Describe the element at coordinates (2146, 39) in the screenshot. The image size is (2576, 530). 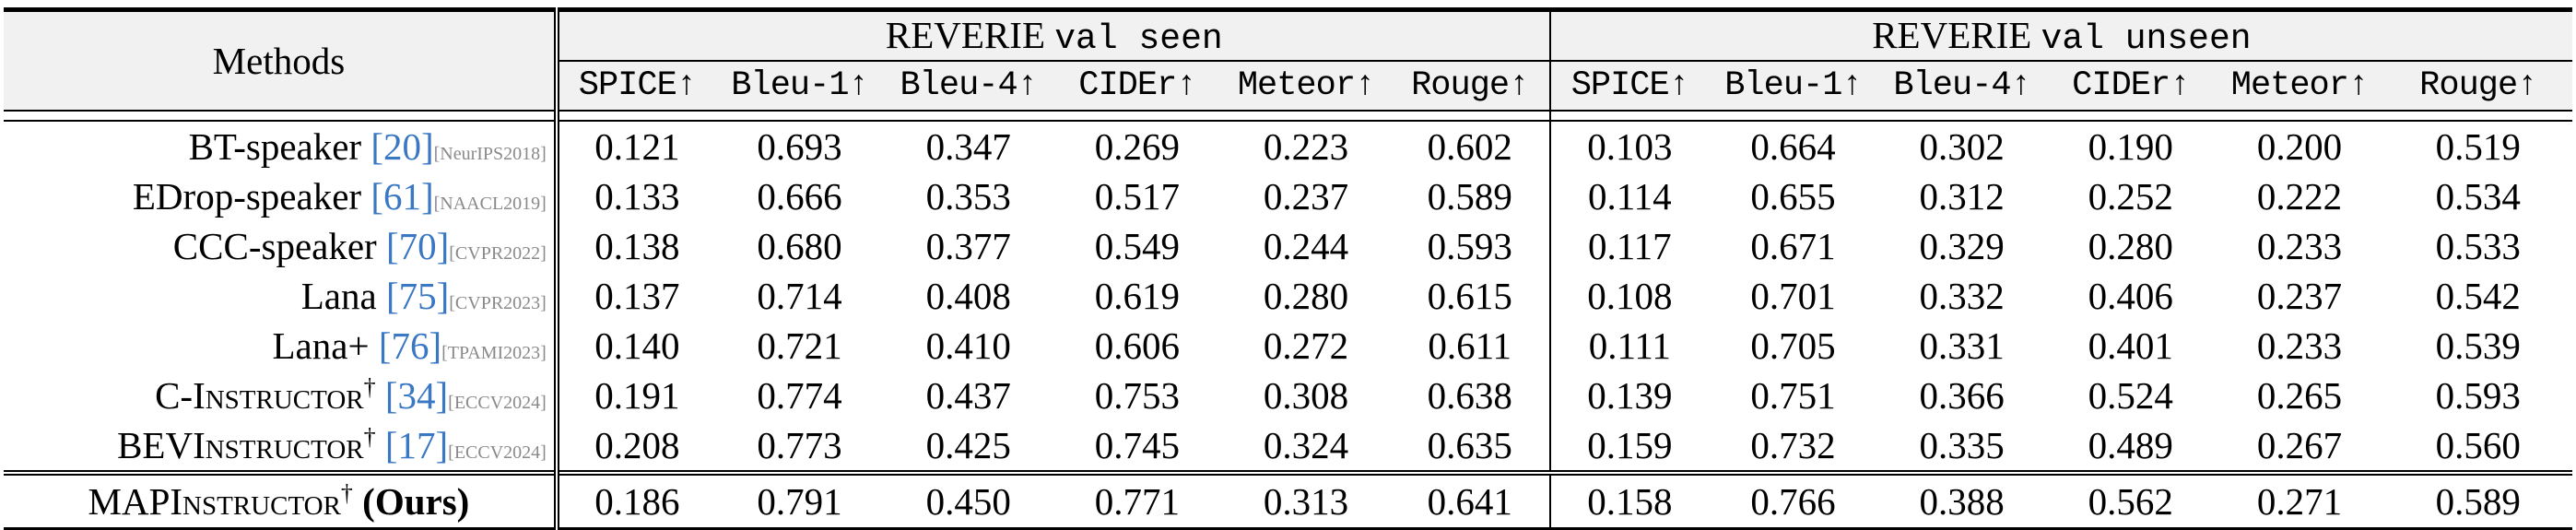
I see `group-unseen-split: val unseen` at that location.